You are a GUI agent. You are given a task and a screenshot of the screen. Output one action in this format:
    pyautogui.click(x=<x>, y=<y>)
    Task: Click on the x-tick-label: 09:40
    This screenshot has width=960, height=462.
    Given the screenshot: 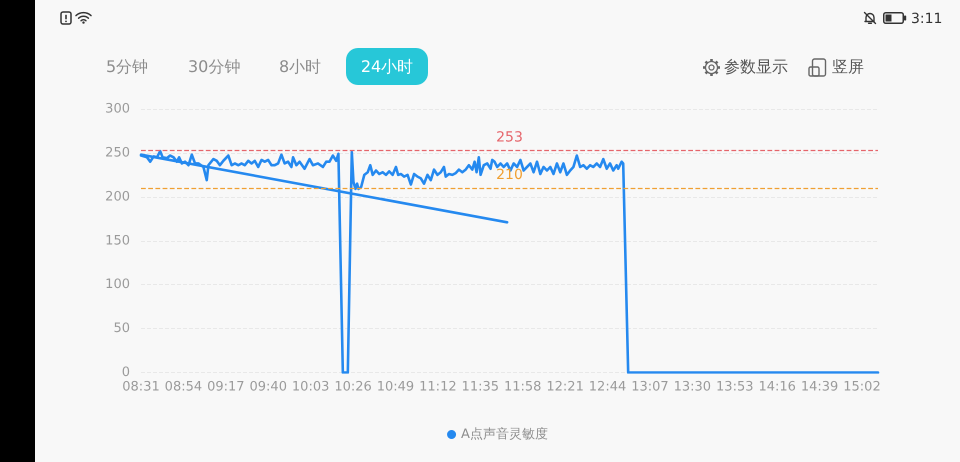 What is the action you would take?
    pyautogui.click(x=268, y=387)
    